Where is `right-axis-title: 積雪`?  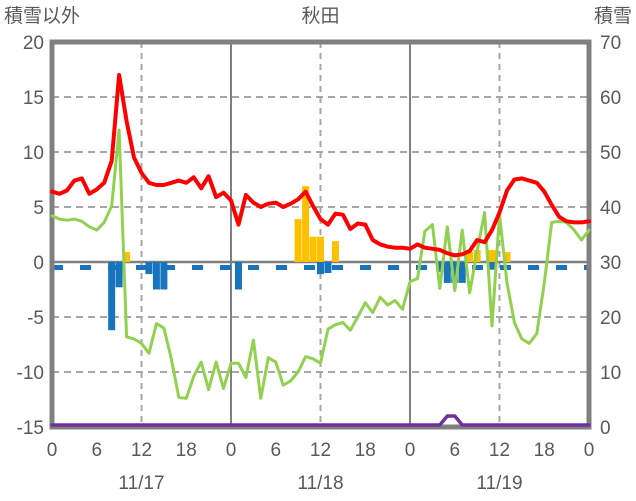
right-axis-title: 積雪 is located at coordinates (612, 16).